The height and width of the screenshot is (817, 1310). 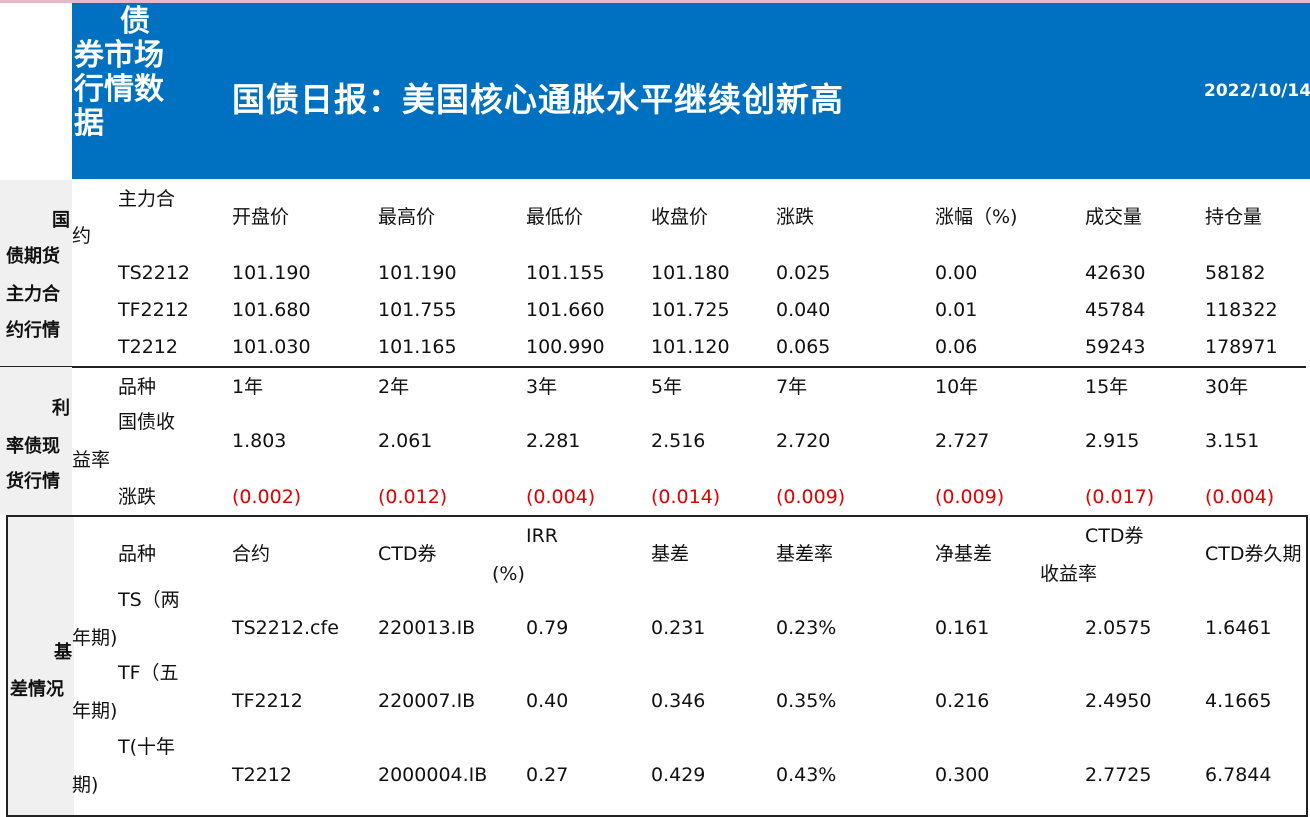 What do you see at coordinates (85, 785) in the screenshot?
I see `basis-row-variety: 期)` at bounding box center [85, 785].